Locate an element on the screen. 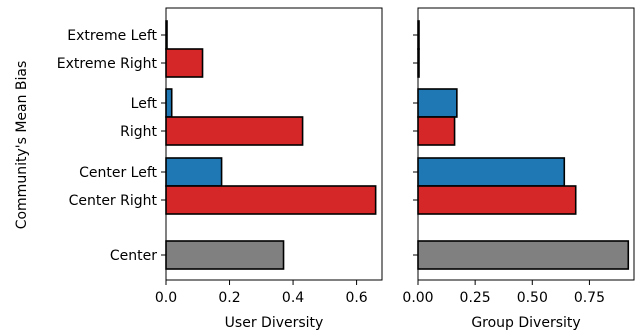 The width and height of the screenshot is (641, 332). x-tick-label: 0.00 is located at coordinates (417, 298).